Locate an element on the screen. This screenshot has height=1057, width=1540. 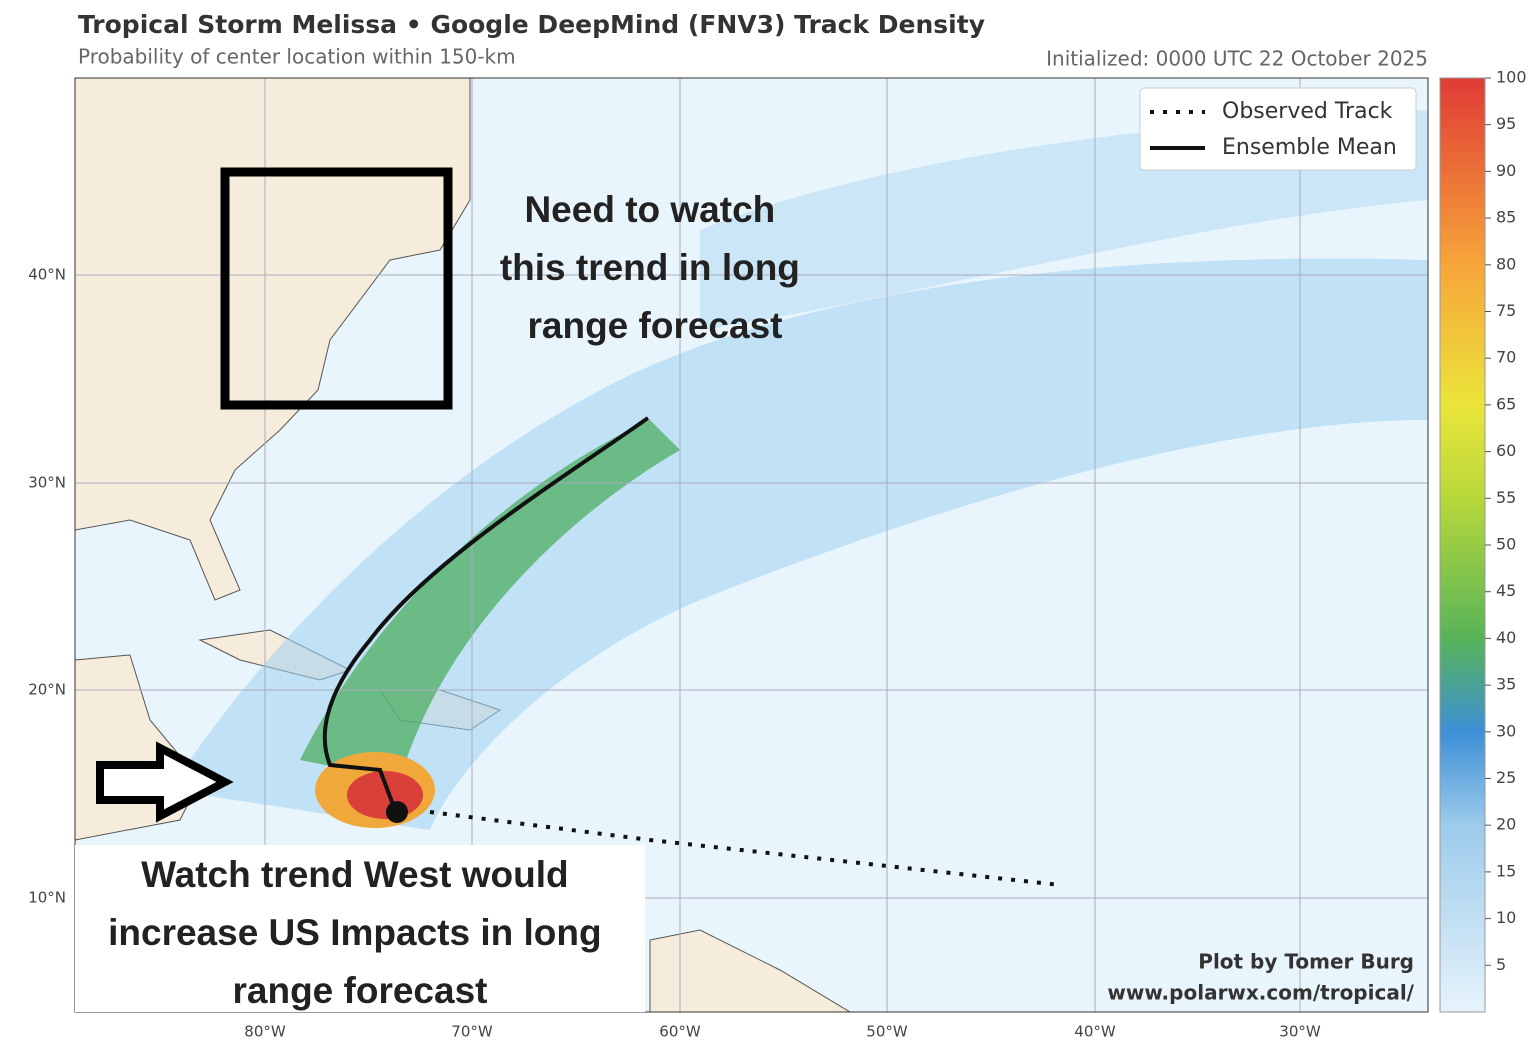
init-time: Initialized: 0000 UTC 22 October 2025 is located at coordinates (1237, 59).